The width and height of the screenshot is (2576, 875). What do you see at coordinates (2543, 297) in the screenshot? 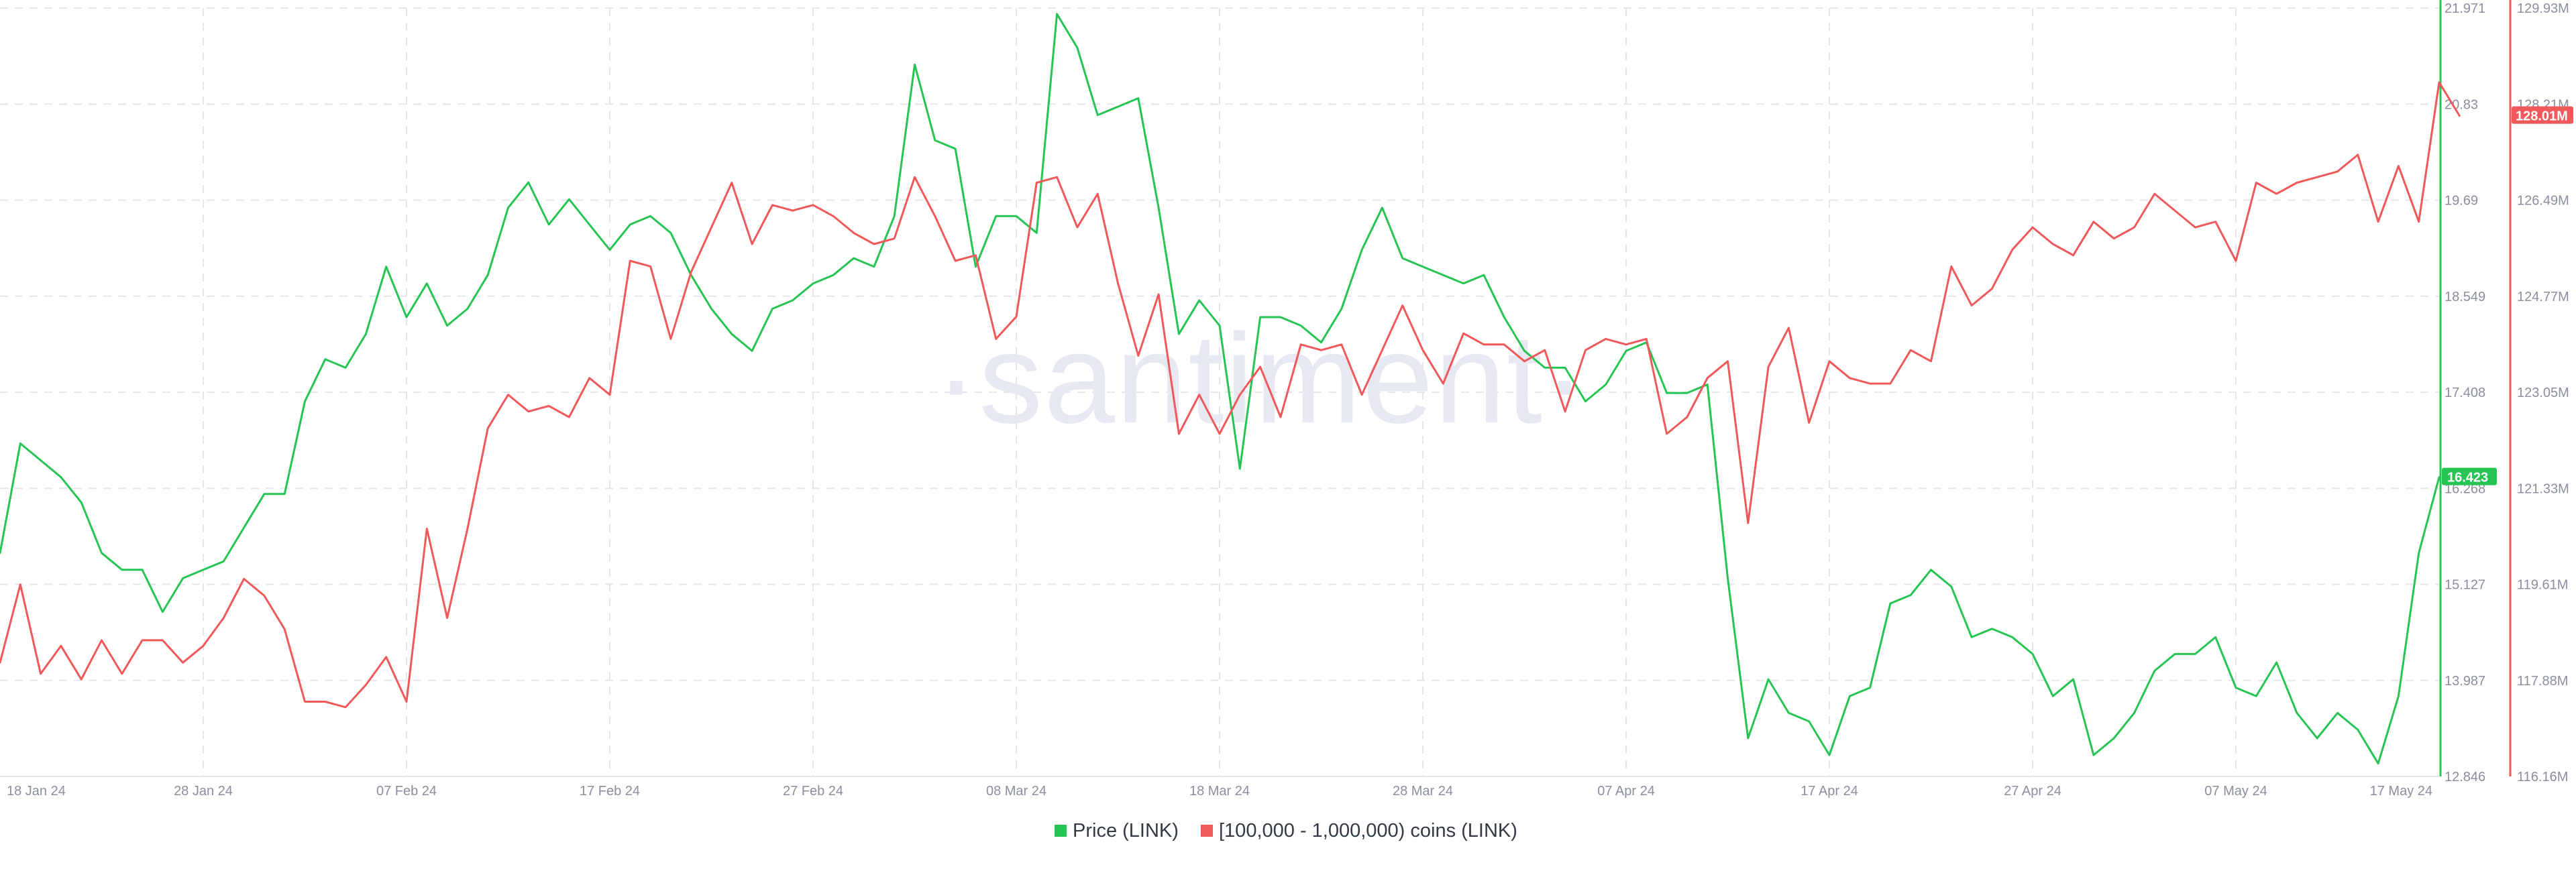
I see `y-right-tick-label: 124.77M` at bounding box center [2543, 297].